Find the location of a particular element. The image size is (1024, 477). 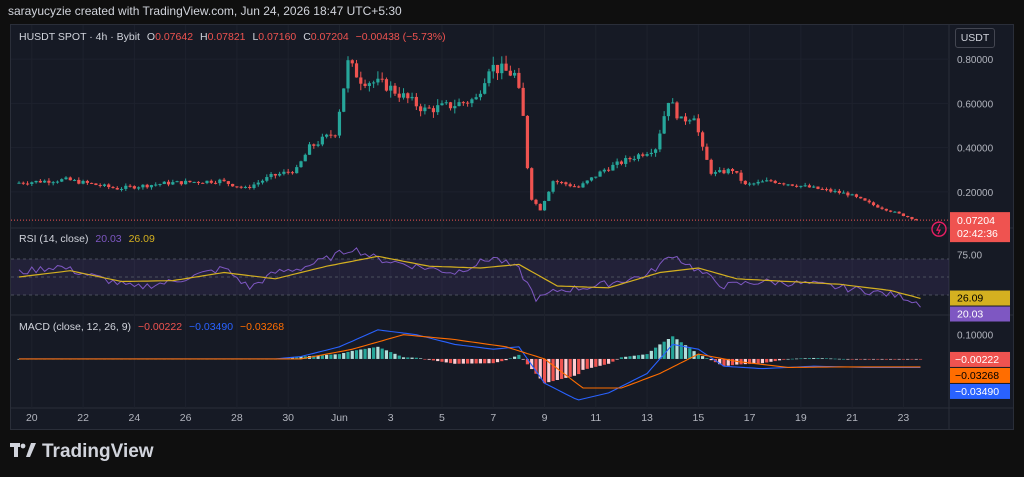

time-tick-label: Jun is located at coordinates (339, 418).